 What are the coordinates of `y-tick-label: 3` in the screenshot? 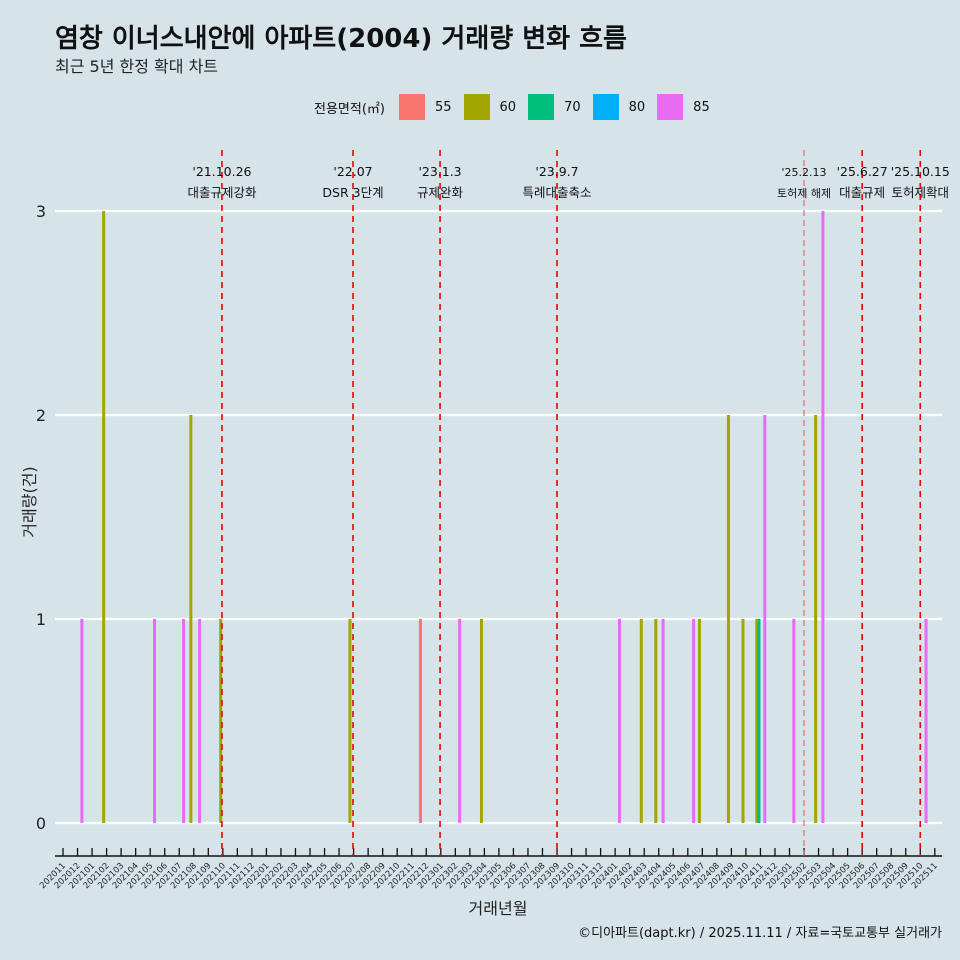 It's located at (41, 211).